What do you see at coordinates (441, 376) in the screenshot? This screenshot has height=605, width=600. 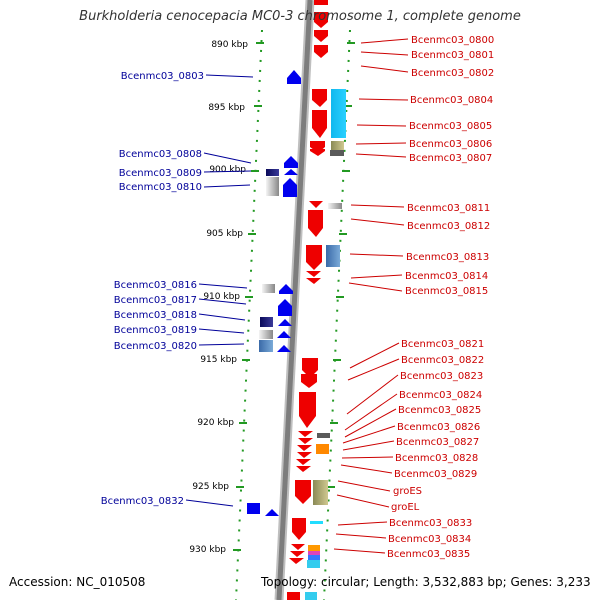 I see `gene-label-right: Bcenmc03_0823` at bounding box center [441, 376].